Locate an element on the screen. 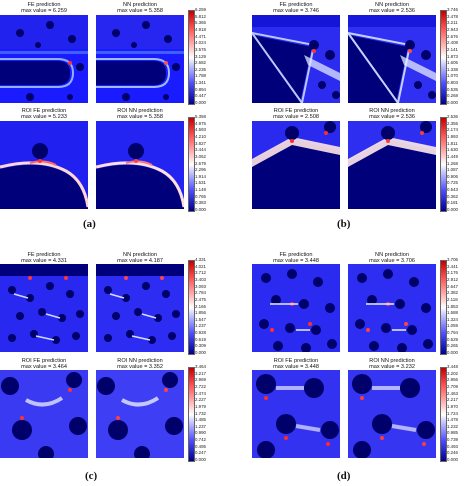 This screenshot has width=474, height=486. map-header: FE prediction max value = 3.746 is located at coordinates (296, 8).